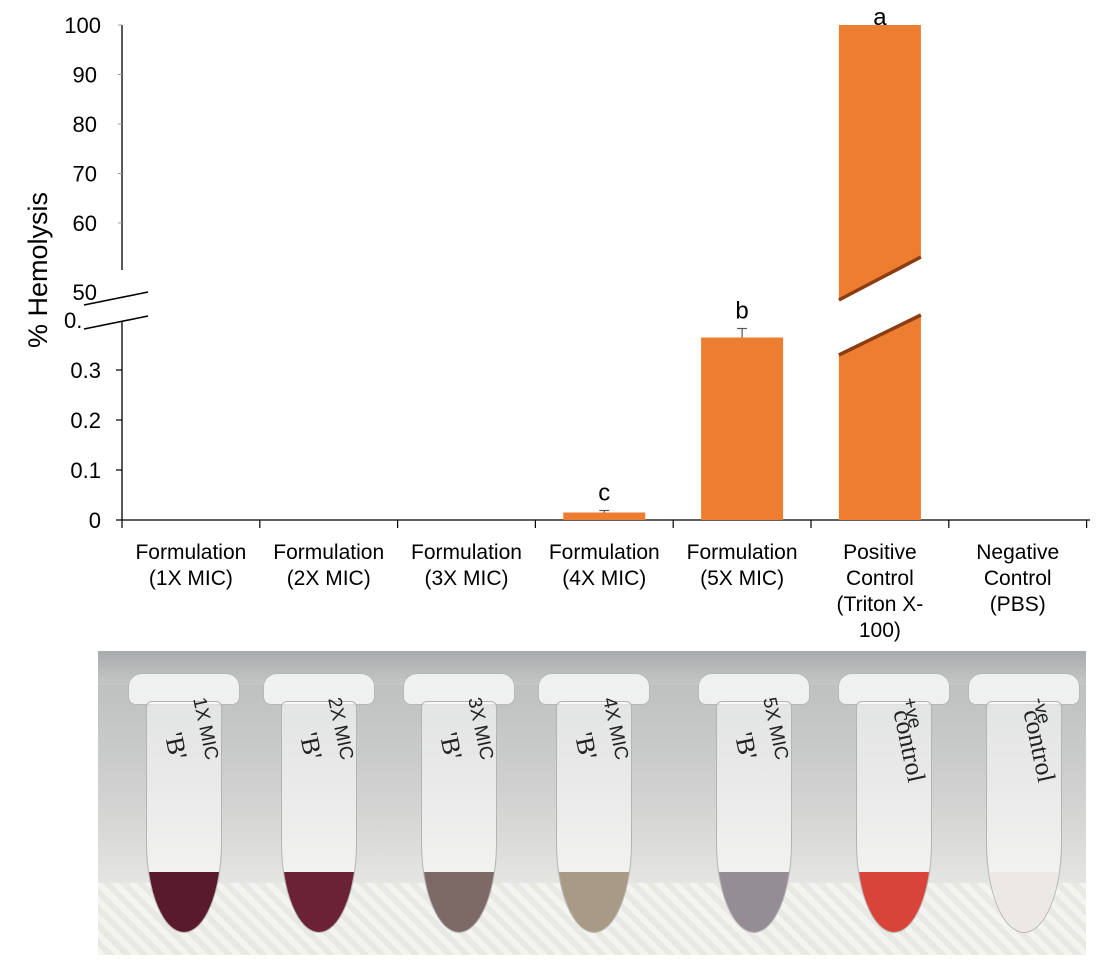 This screenshot has height=965, width=1104. What do you see at coordinates (741, 311) in the screenshot?
I see `significance-label: b` at bounding box center [741, 311].